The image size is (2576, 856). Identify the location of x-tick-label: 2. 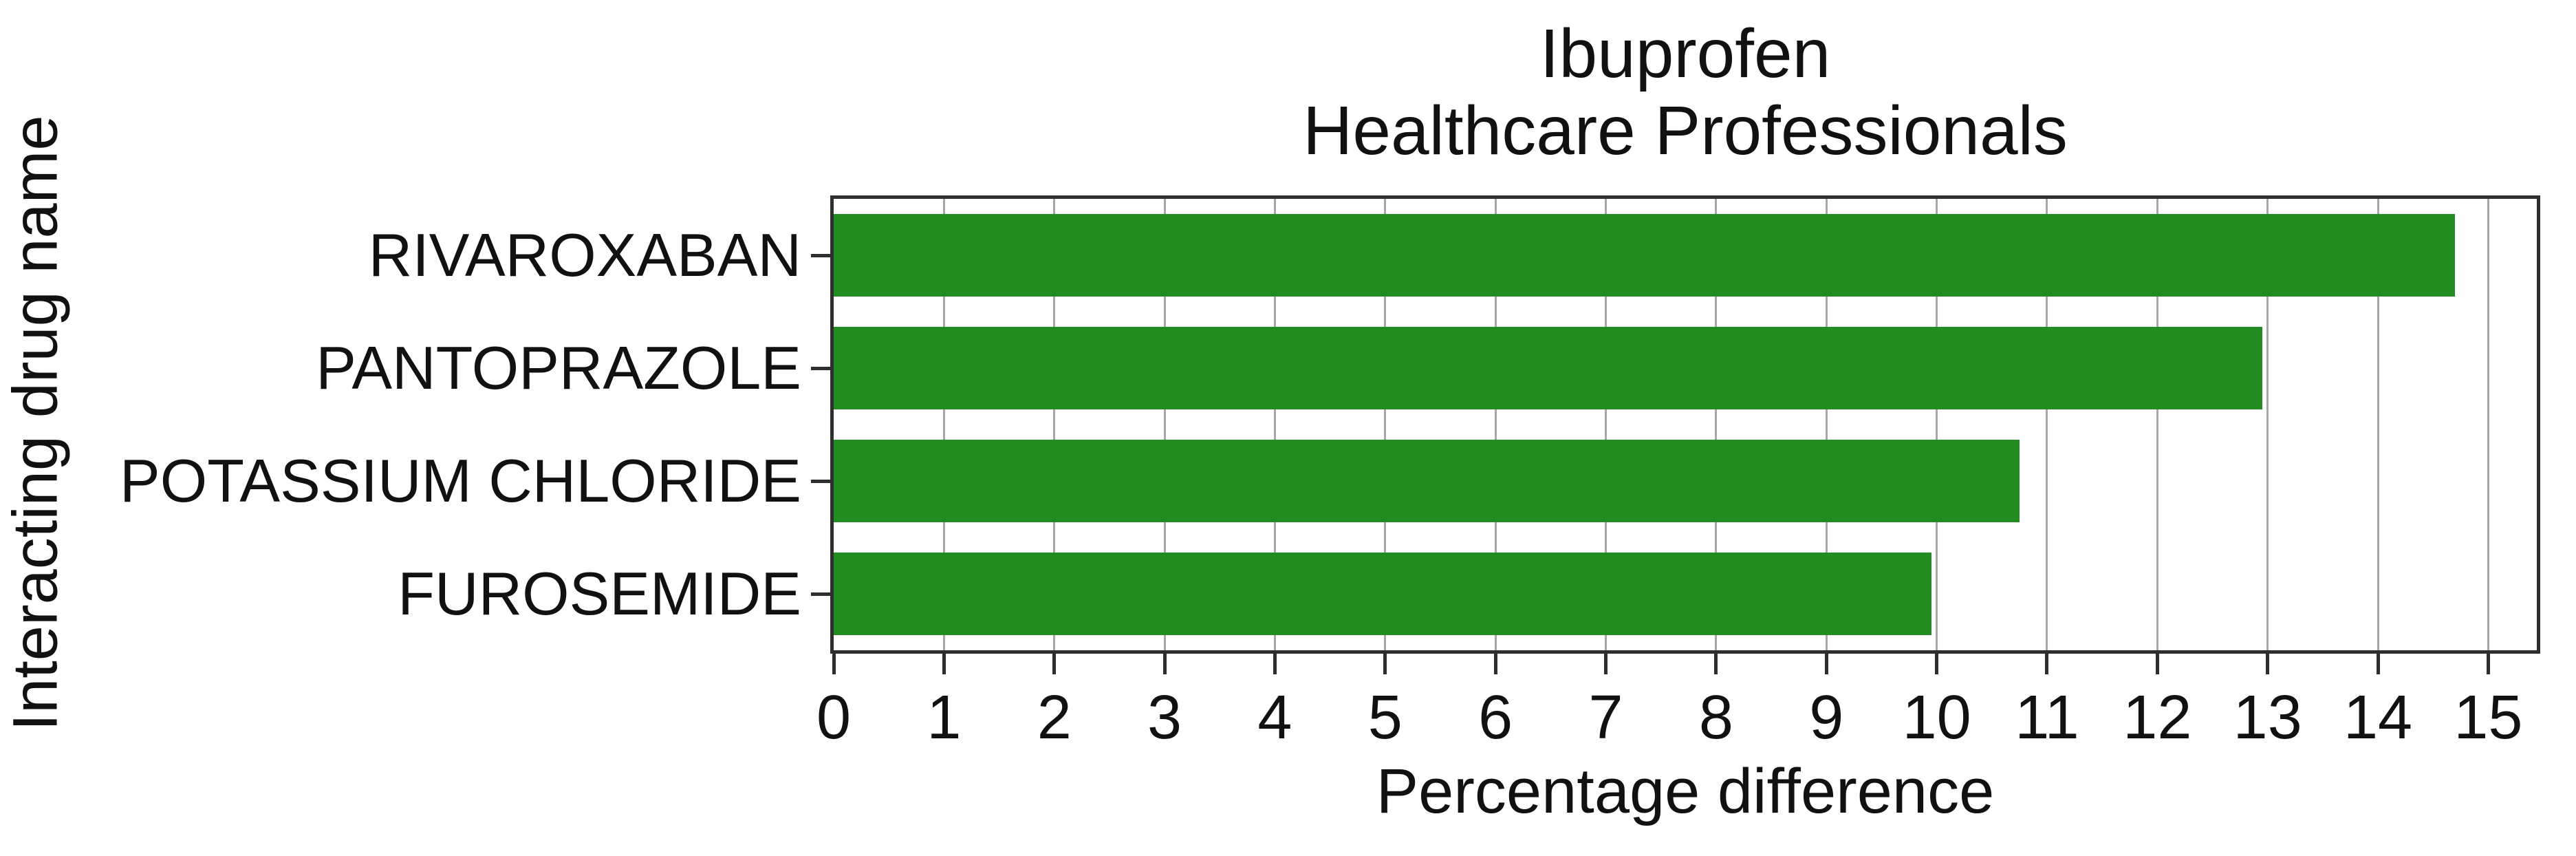
(1054, 718).